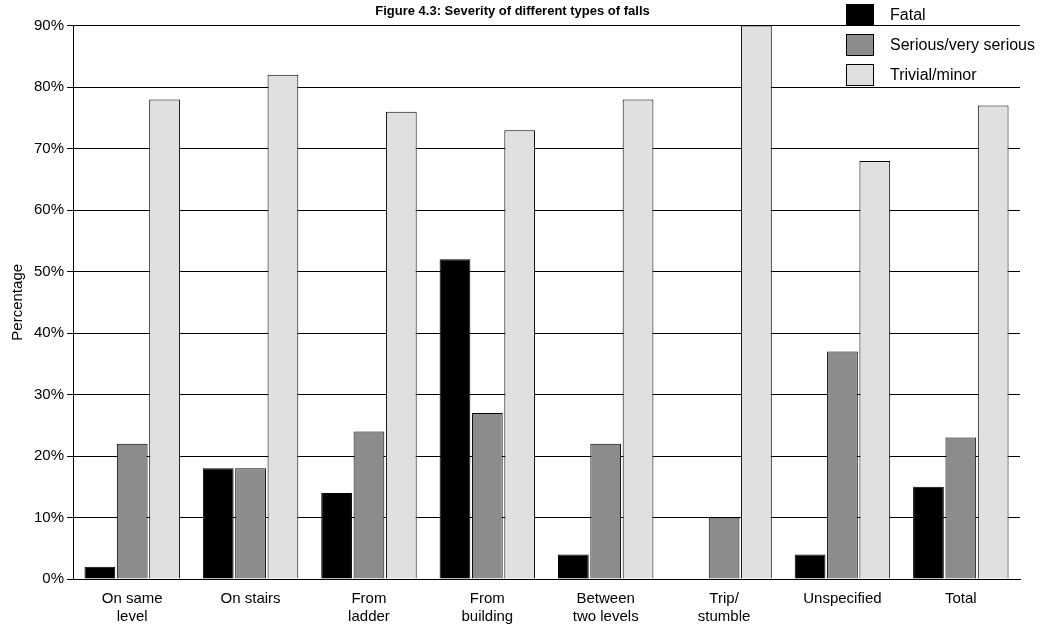 The height and width of the screenshot is (634, 1045). I want to click on y-tick-label: 80%, so click(49, 86).